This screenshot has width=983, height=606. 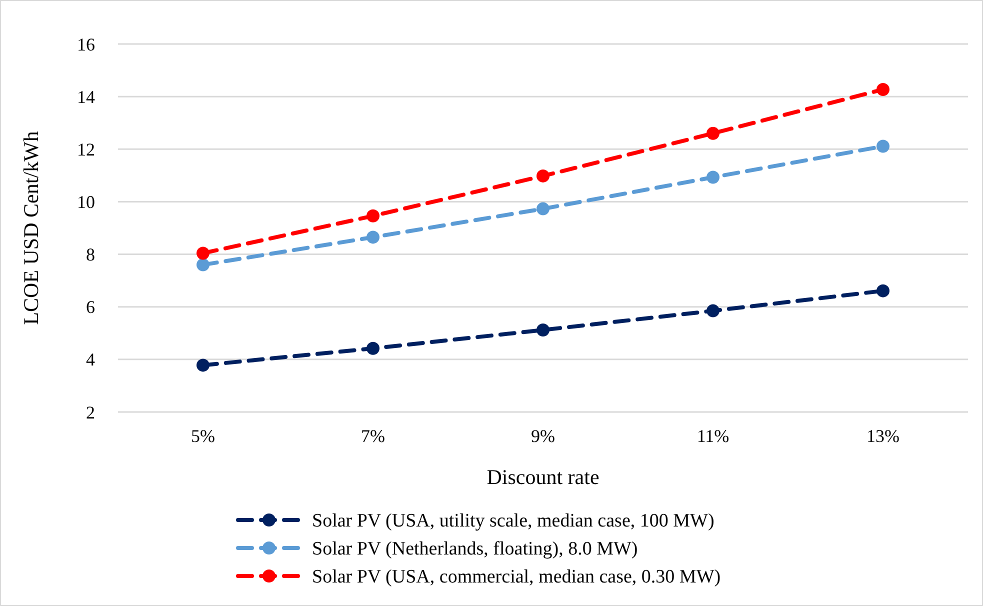 I want to click on x-tick-label: 11%, so click(x=713, y=436).